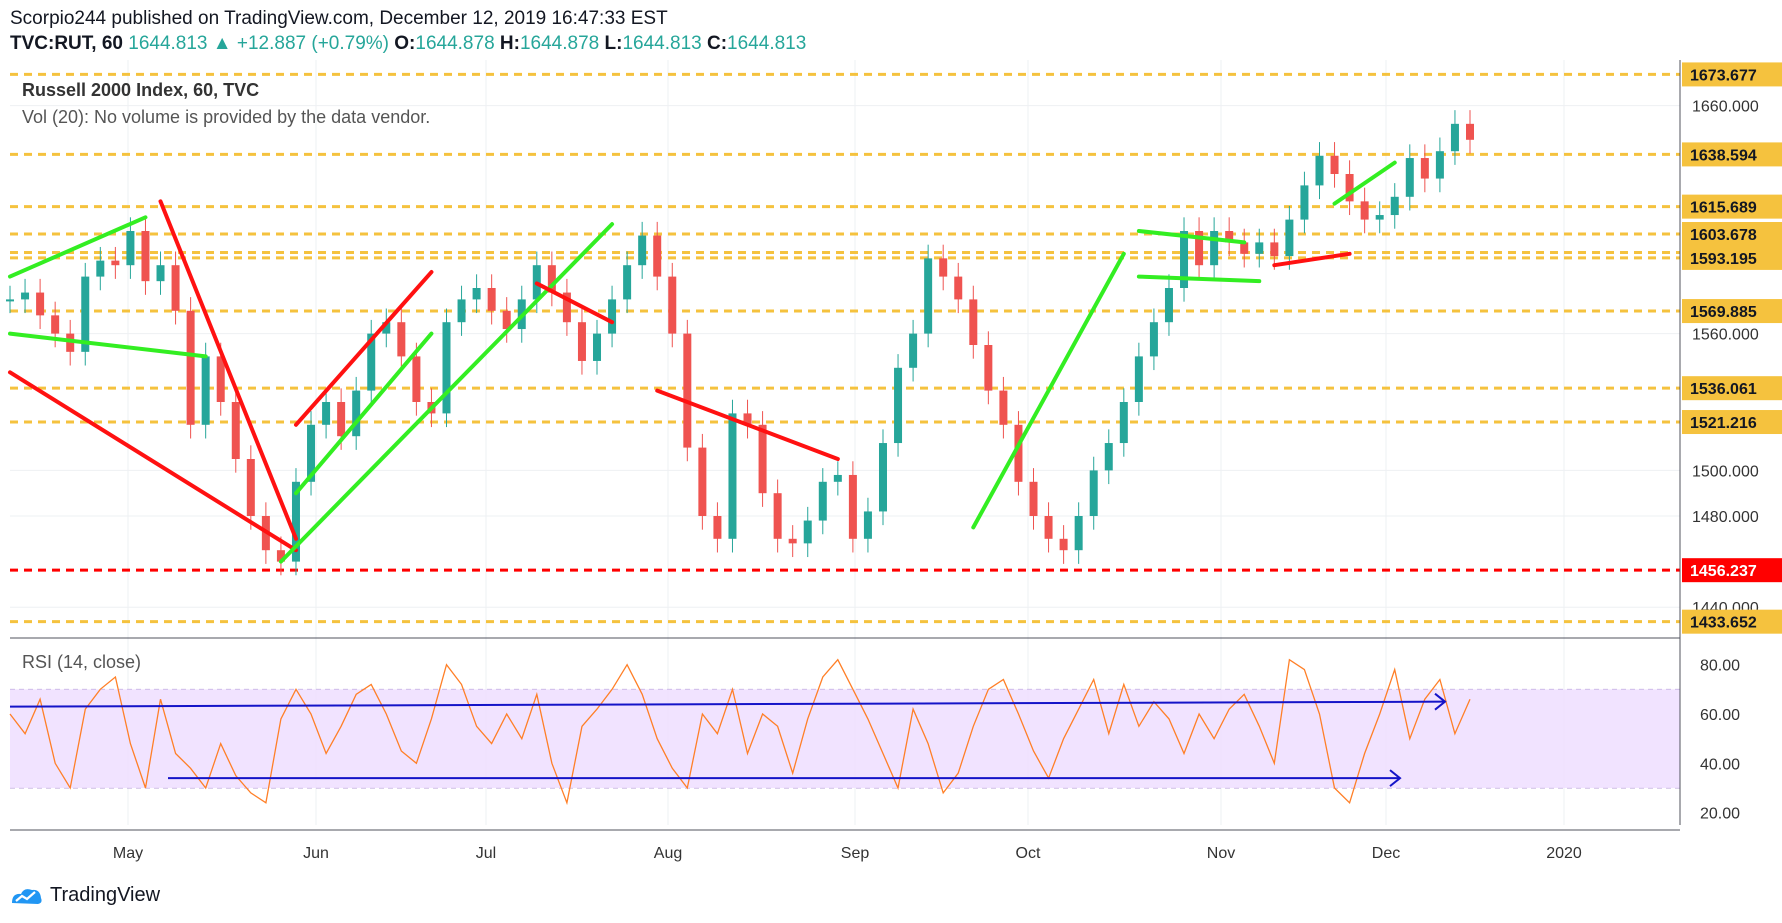 The height and width of the screenshot is (923, 1782). I want to click on level-label: 1593.195, so click(1723, 259).